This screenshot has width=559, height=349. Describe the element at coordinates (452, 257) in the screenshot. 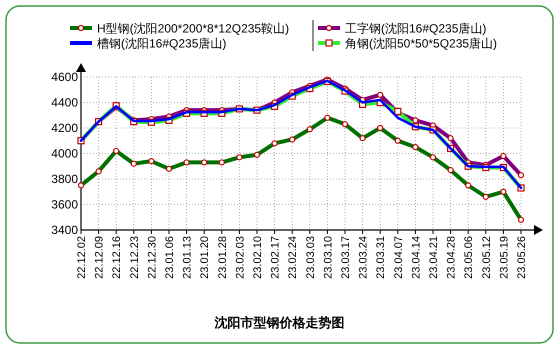

I see `x-tick-label: 23.04.28` at that location.